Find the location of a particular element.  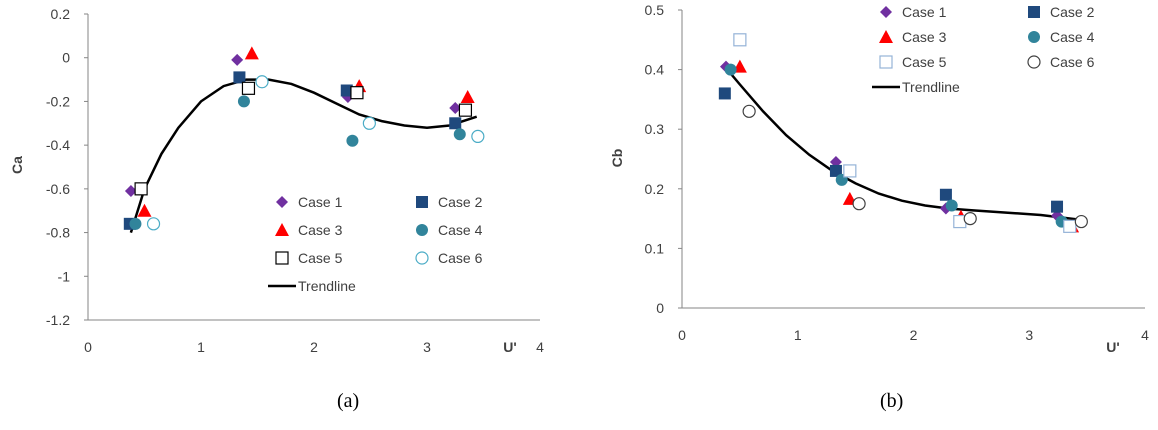

chart-a-legend-label: Case 3 is located at coordinates (320, 230).